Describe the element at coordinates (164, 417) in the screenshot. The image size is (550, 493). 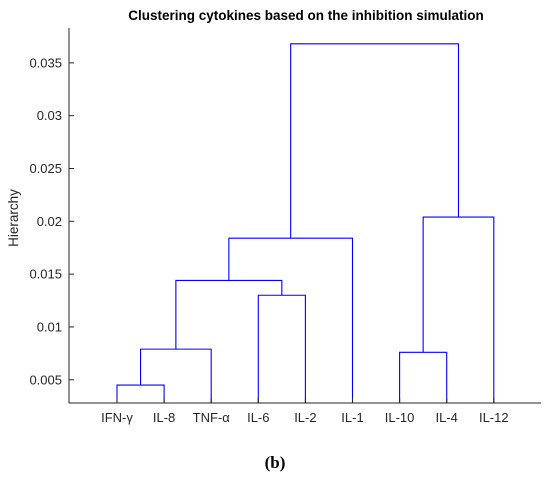
I see `x-tick-label: IL-8` at that location.